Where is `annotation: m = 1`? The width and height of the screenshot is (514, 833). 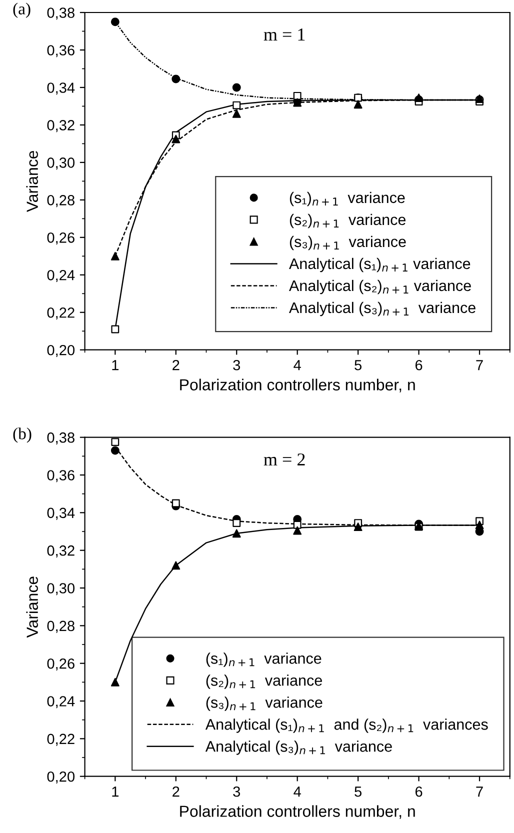 annotation: m = 1 is located at coordinates (284, 34).